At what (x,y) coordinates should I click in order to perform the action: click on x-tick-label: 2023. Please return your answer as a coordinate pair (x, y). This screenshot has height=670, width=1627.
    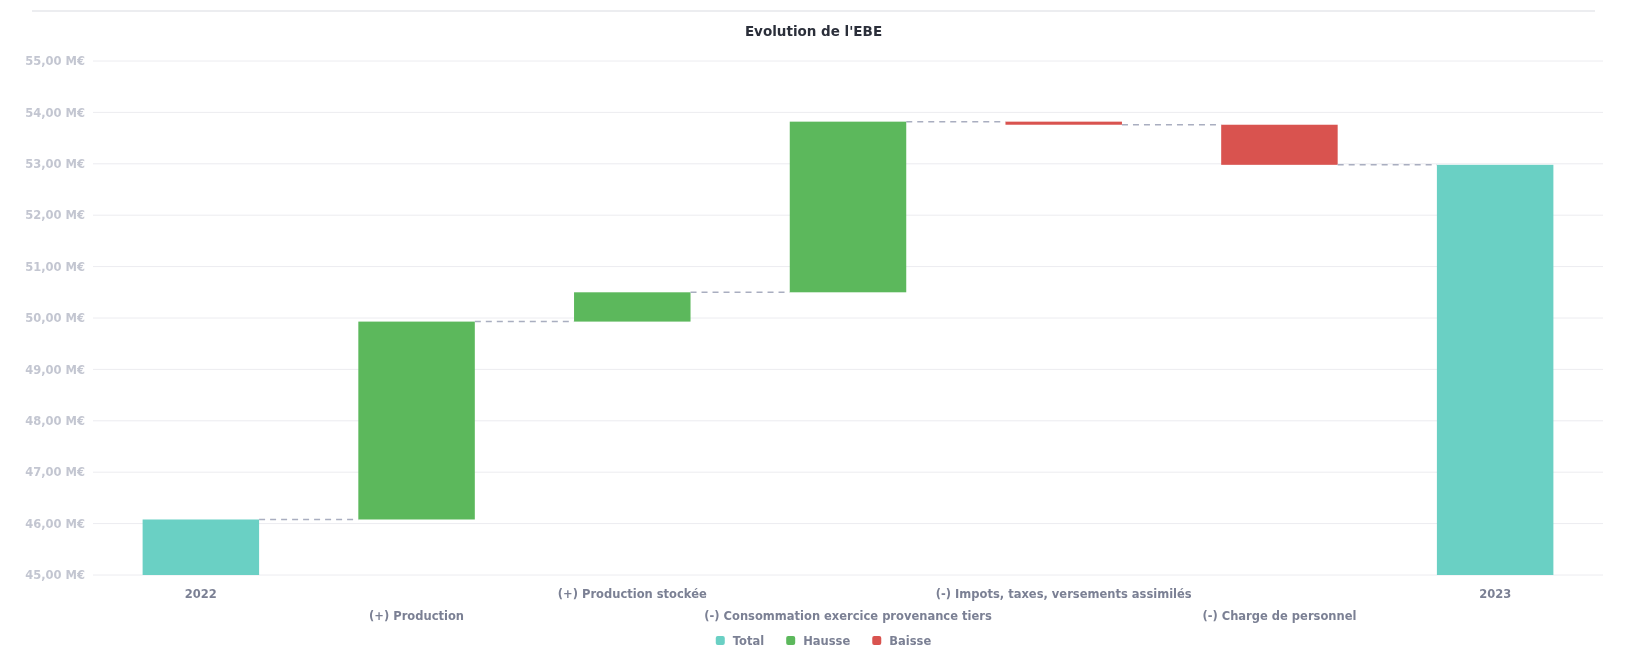
    Looking at the image, I should click on (1495, 594).